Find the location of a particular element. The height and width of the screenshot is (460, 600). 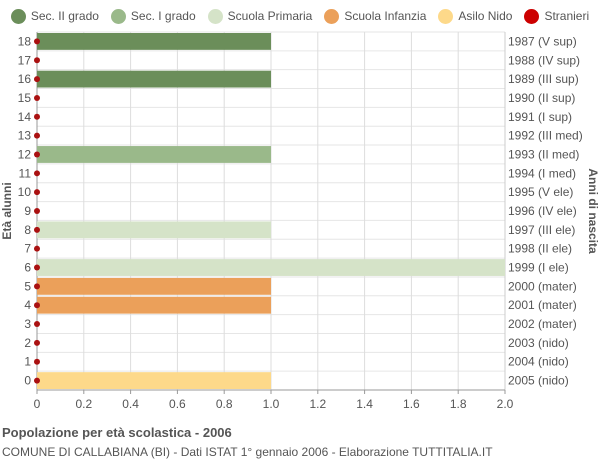

chart-title: Popolazione per età scolastica - 2006 is located at coordinates (117, 432).